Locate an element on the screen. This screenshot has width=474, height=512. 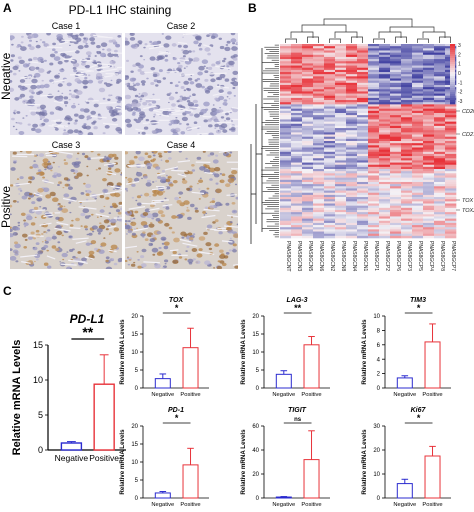
y-axis-label: Relative mRNA Levels is located at coordinates (243, 352).